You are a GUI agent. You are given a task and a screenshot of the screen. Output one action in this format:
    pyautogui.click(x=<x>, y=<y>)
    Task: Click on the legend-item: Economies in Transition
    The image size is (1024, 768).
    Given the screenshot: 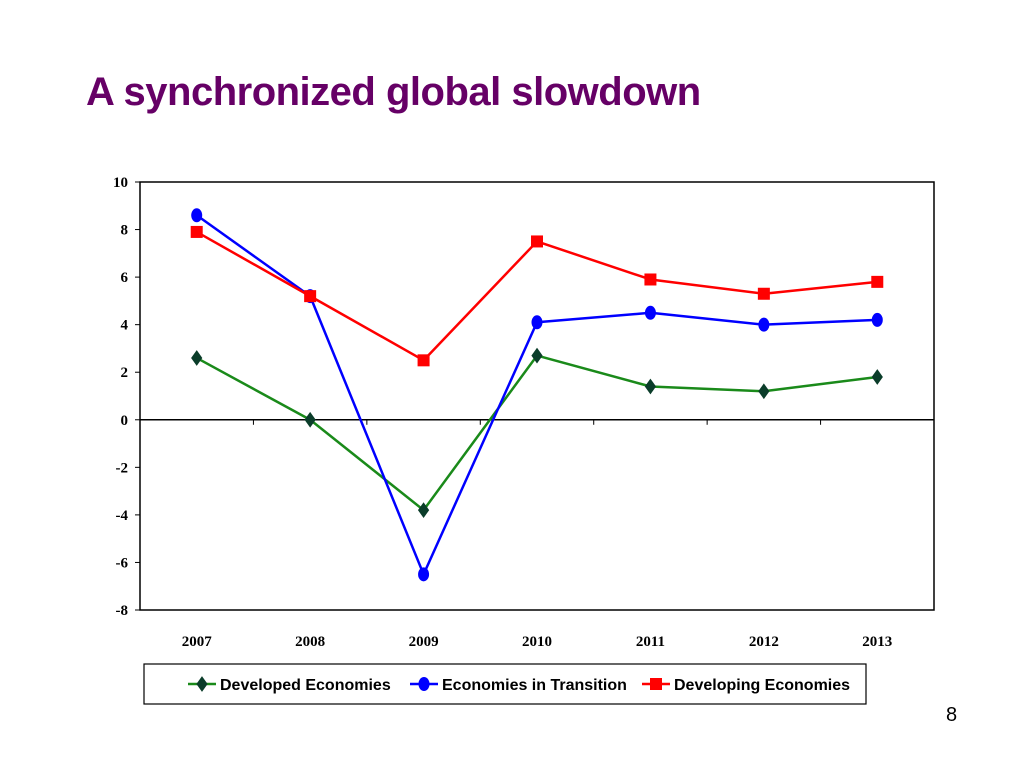 What is the action you would take?
    pyautogui.click(x=518, y=685)
    